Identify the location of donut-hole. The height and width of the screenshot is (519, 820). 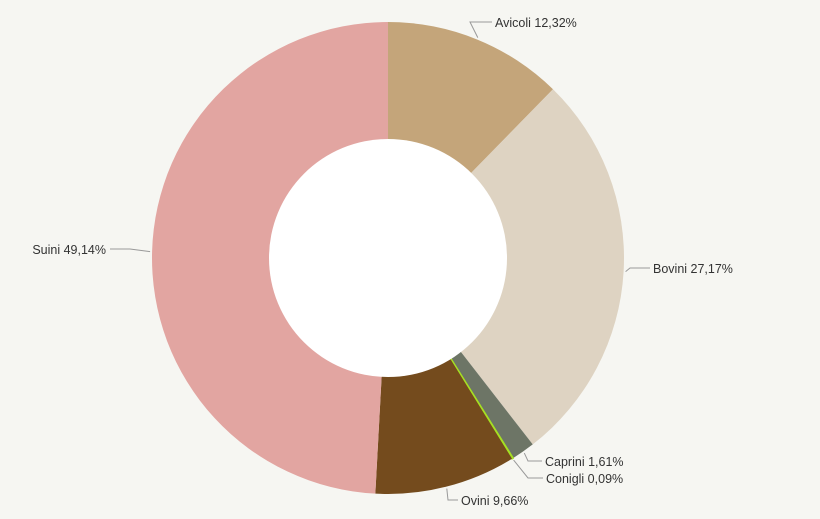
(388, 258).